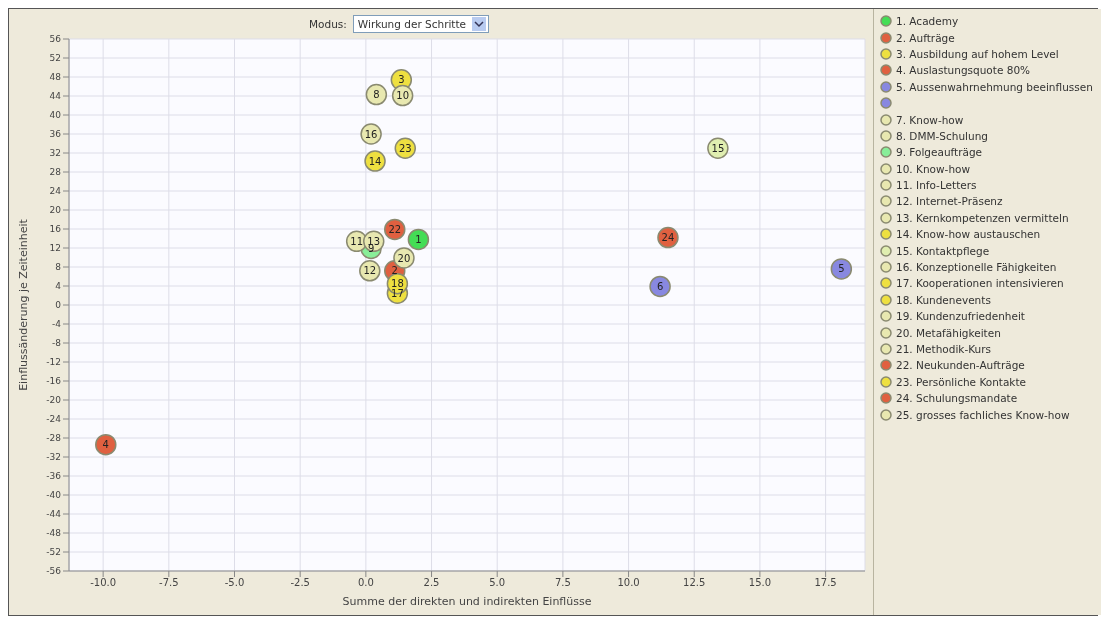 The width and height of the screenshot is (1118, 622). What do you see at coordinates (405, 148) in the screenshot?
I see `annotation: 23` at bounding box center [405, 148].